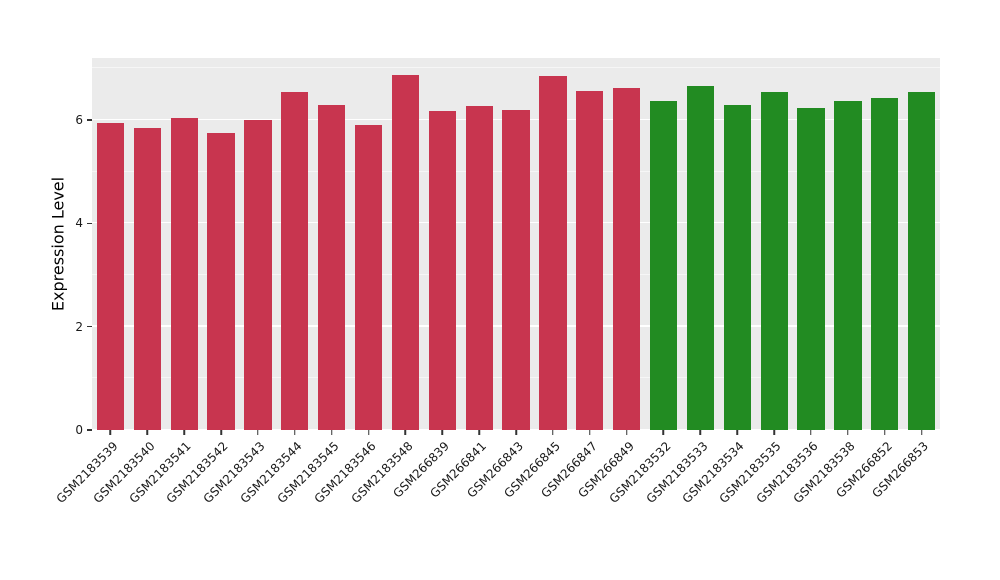  I want to click on y-tick-label: 0, so click(79, 430).